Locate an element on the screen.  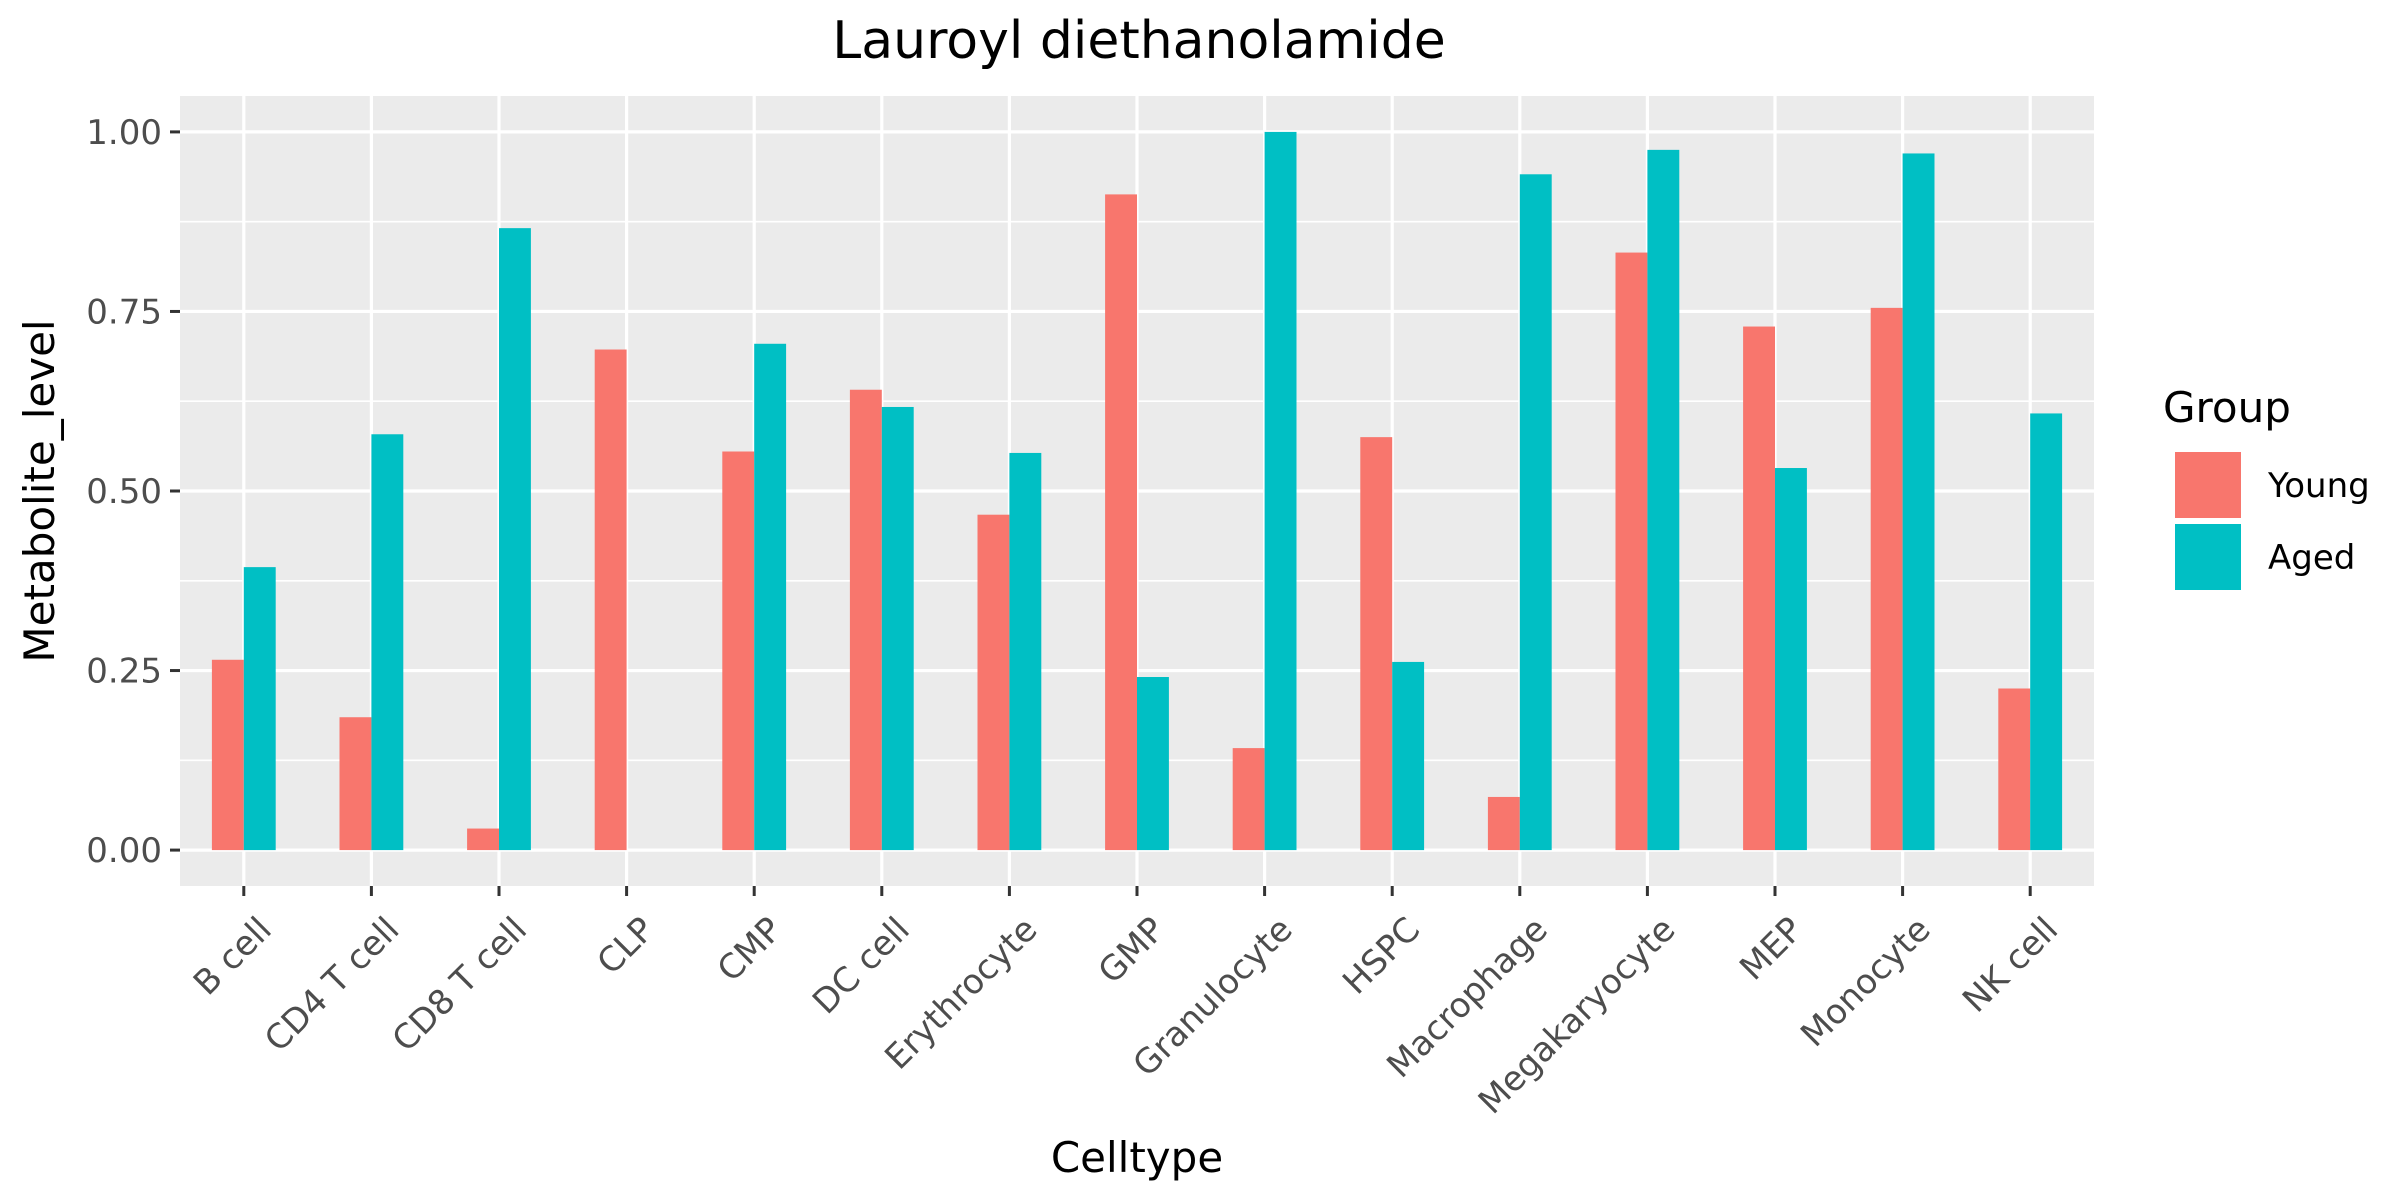
y-axis: 0.00 0.25 0.50 0.75 1.00 is located at coordinates (133, 492).